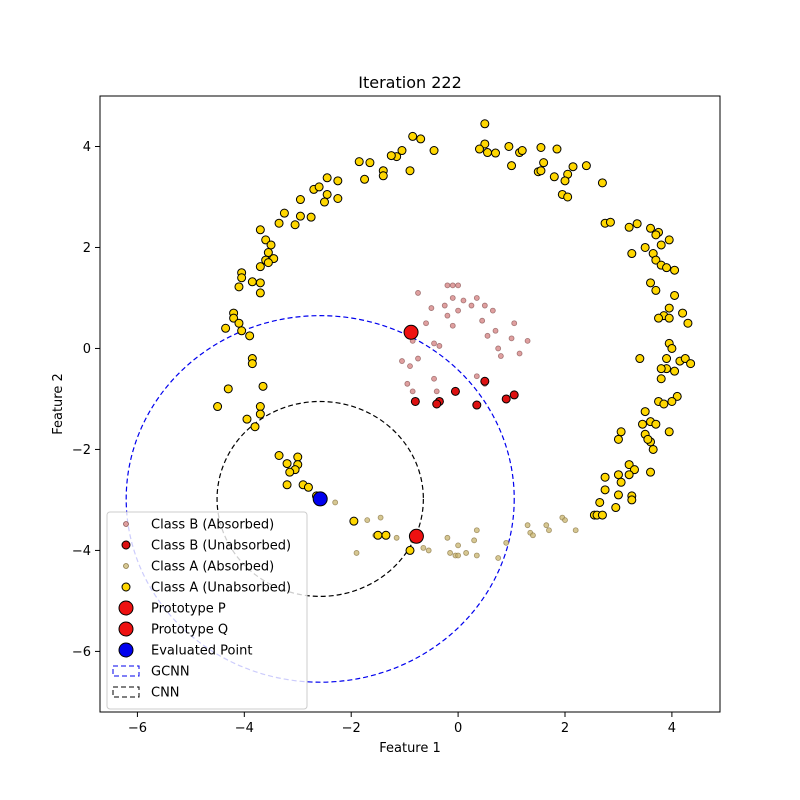 The width and height of the screenshot is (800, 800). Describe the element at coordinates (189, 630) in the screenshot. I see `legend-label: Prototype Q` at that location.